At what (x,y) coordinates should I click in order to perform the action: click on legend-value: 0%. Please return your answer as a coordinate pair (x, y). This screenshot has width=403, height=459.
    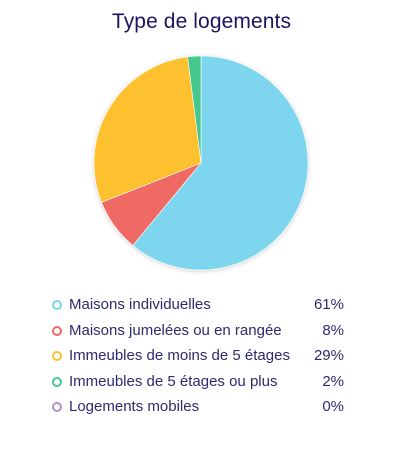
    Looking at the image, I should click on (333, 406).